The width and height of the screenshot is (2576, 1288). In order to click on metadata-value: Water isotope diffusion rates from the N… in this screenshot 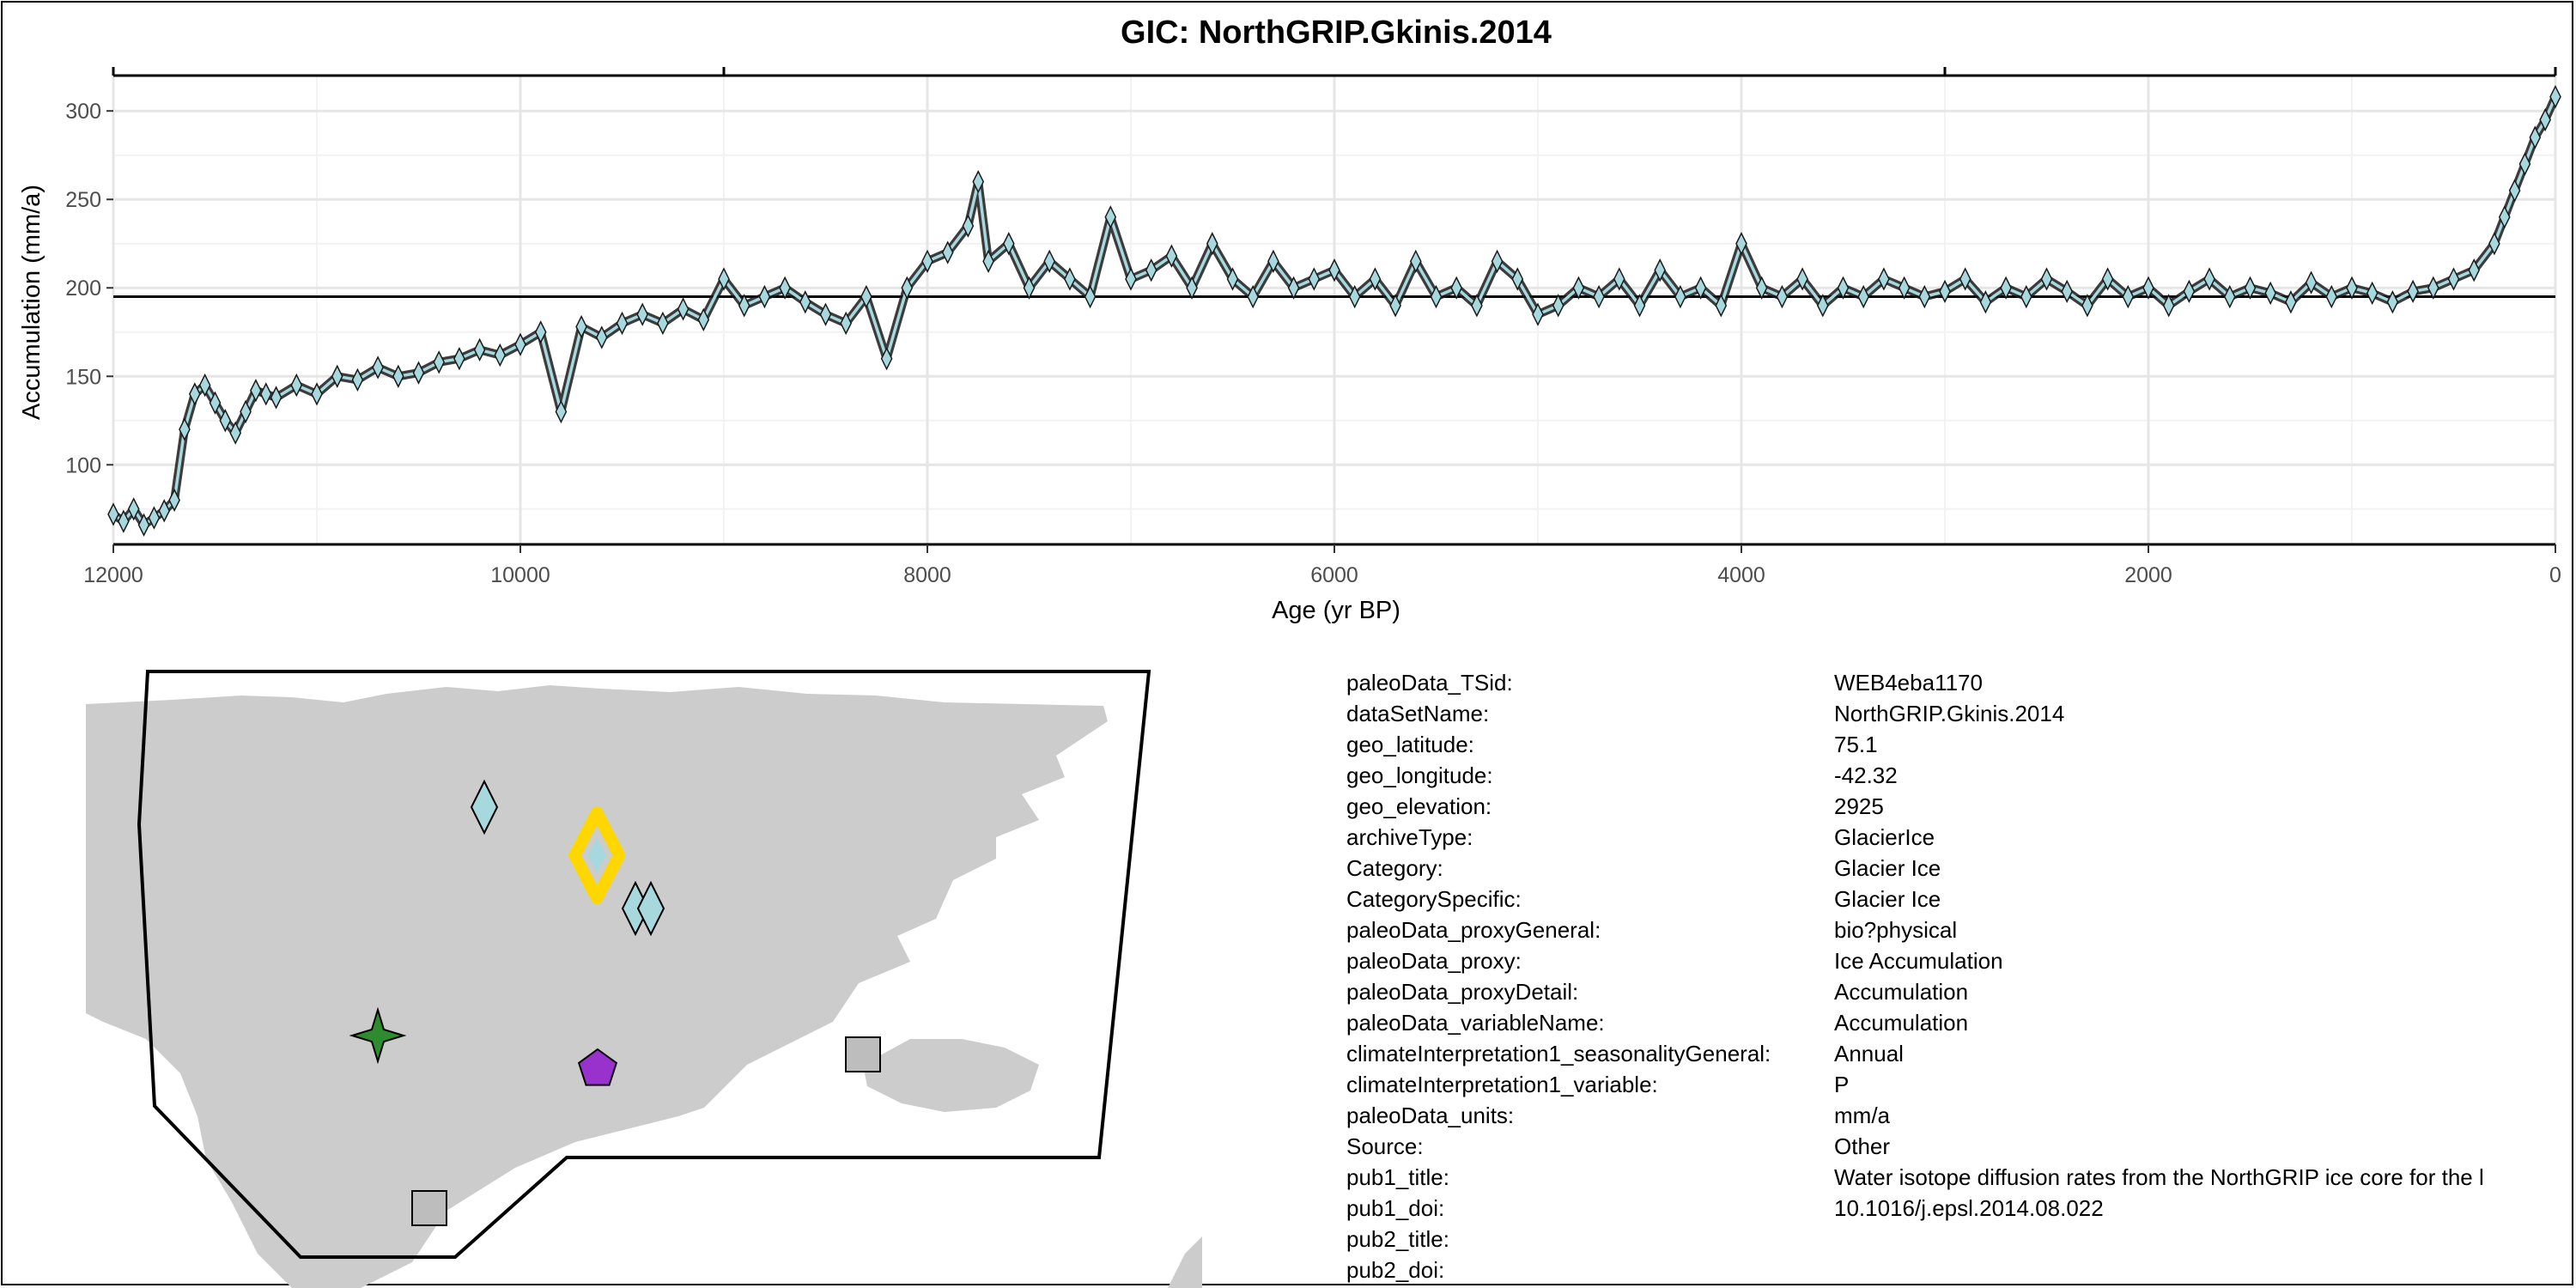, I will do `click(2159, 1177)`.